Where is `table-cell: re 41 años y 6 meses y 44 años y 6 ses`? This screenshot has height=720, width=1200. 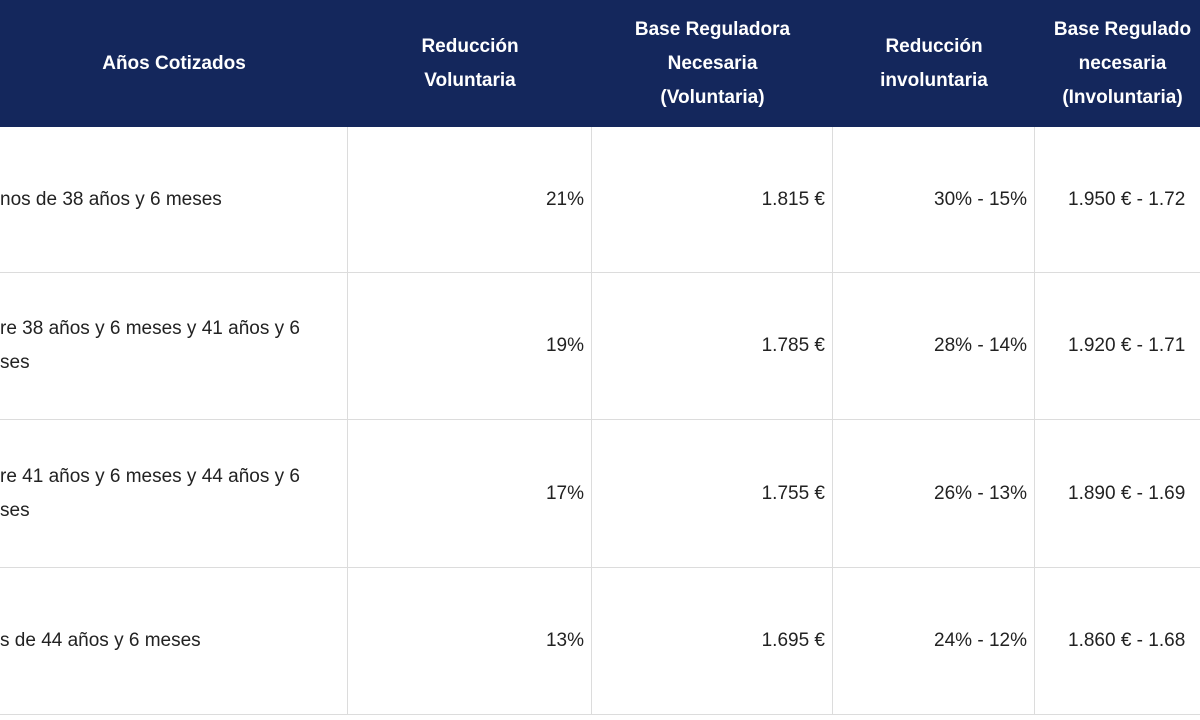 table-cell: re 41 años y 6 meses y 44 años y 6 ses is located at coordinates (174, 494).